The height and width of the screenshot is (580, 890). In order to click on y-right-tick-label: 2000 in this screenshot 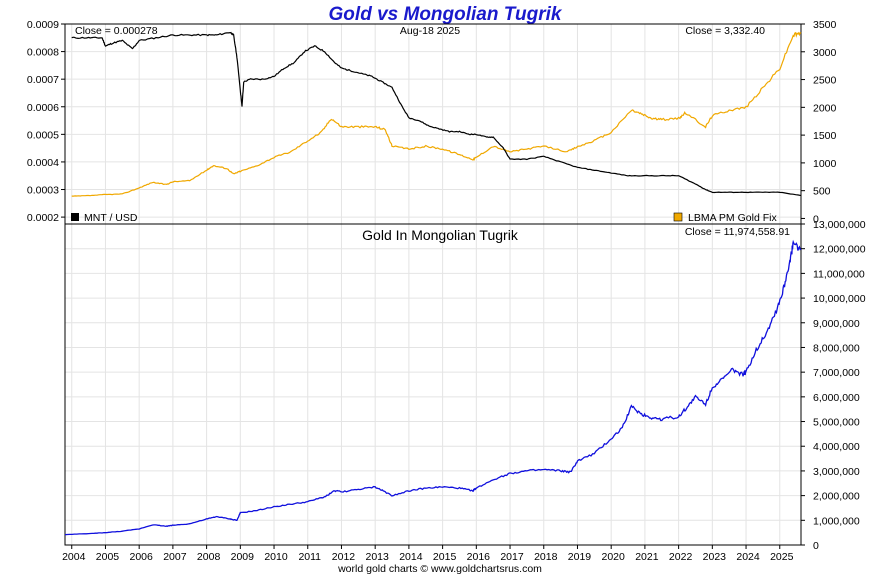, I will do `click(825, 108)`.